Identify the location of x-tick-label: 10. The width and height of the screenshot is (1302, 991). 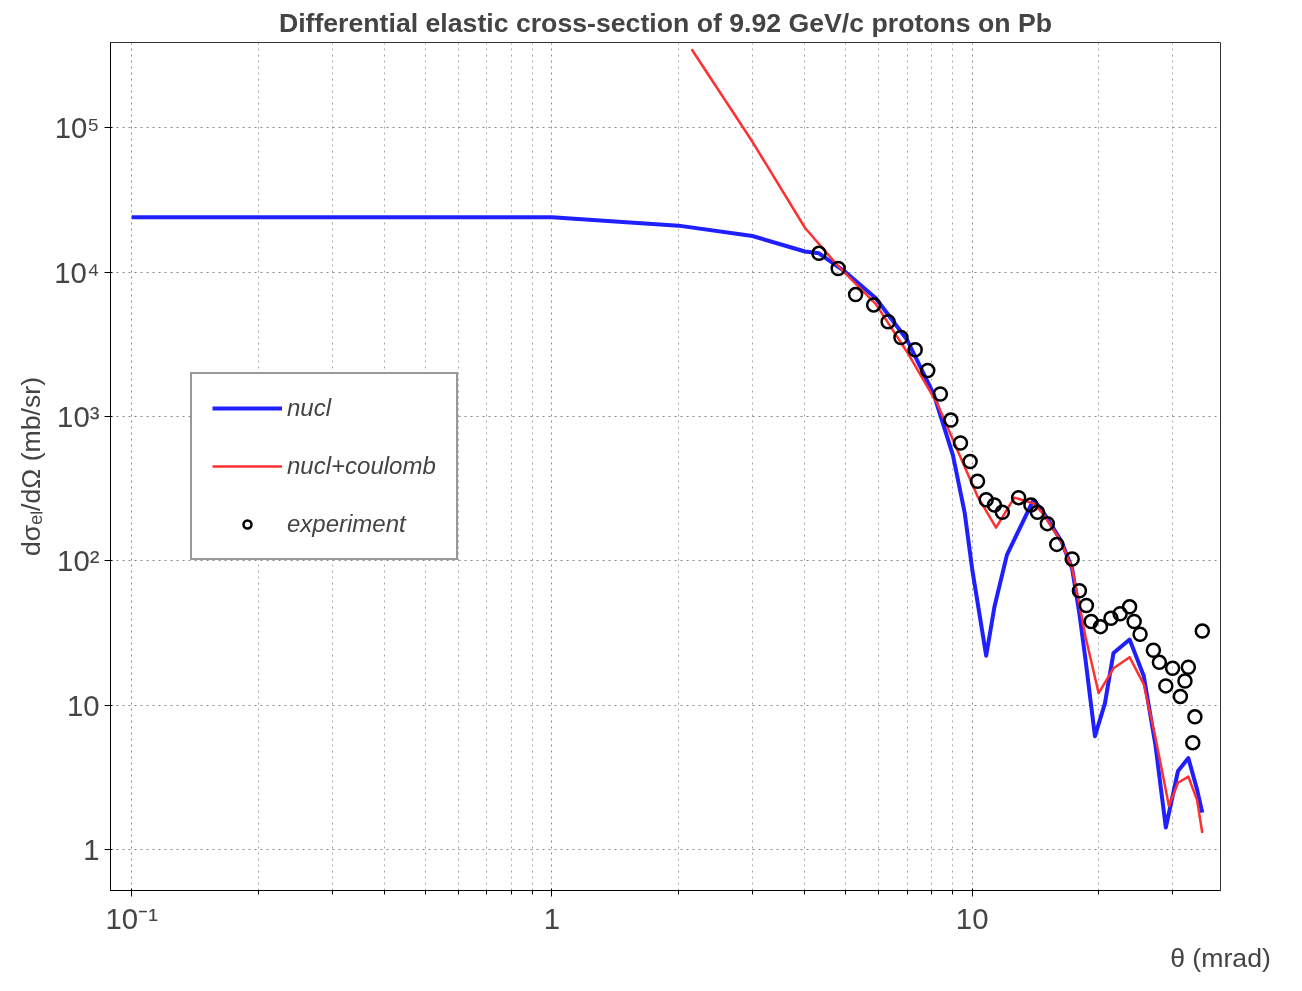
(972, 918).